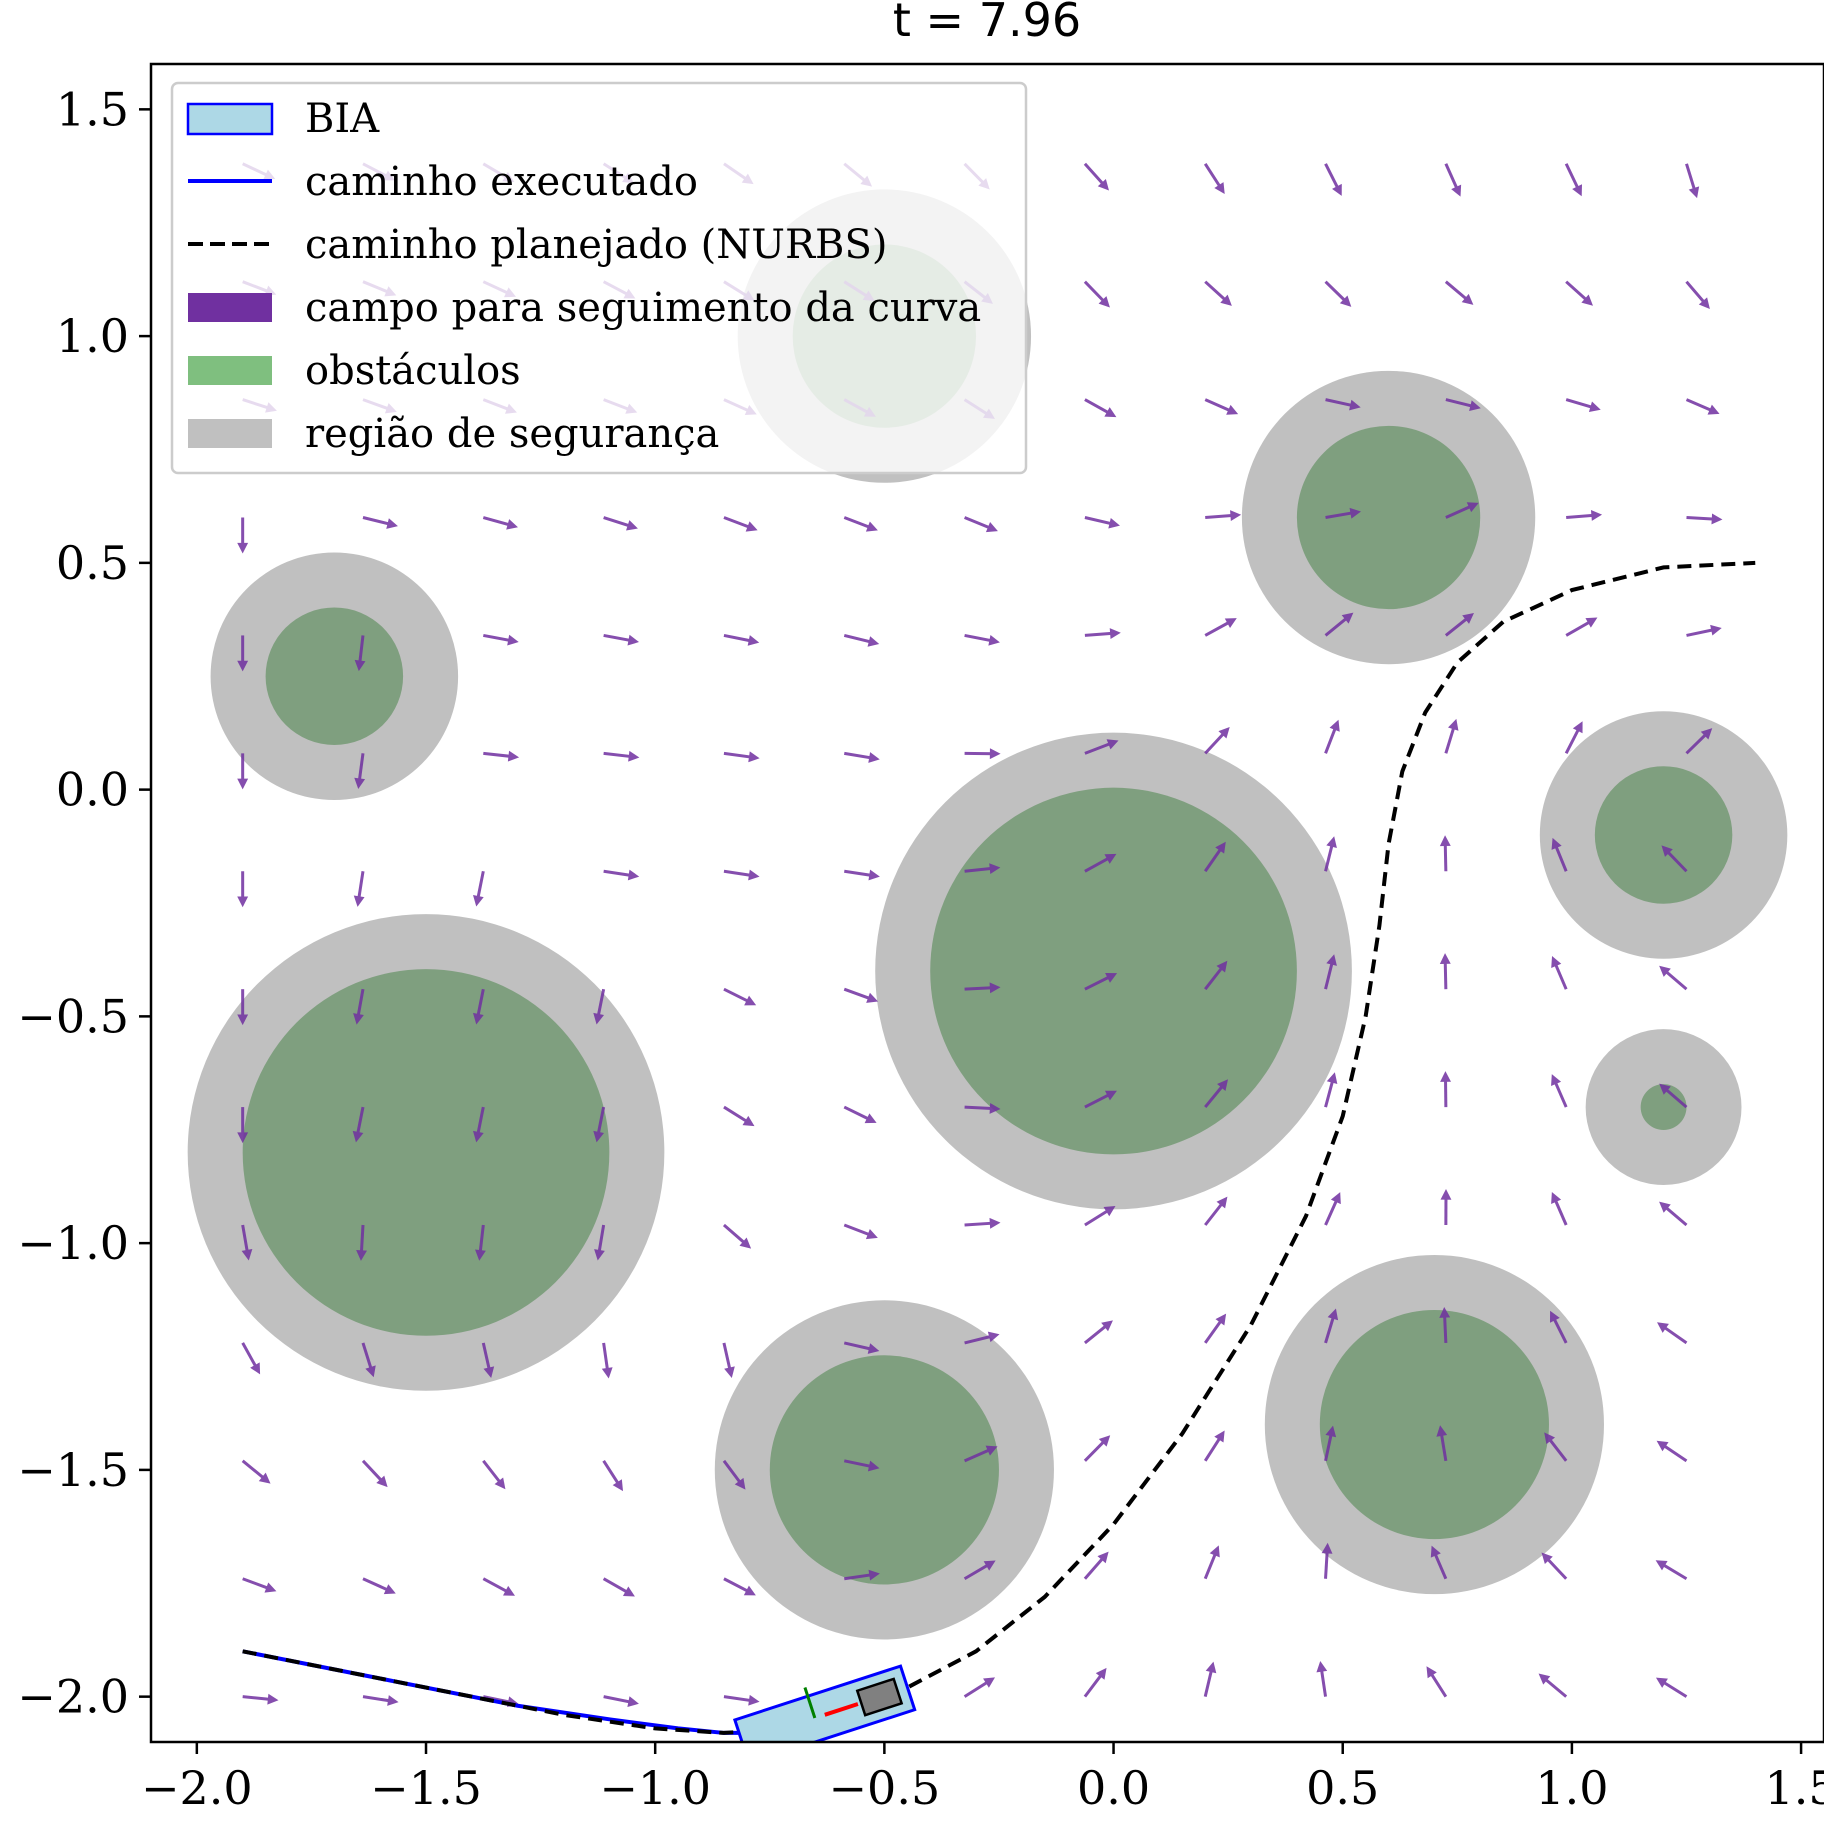  I want to click on legend-swatch-obstacles, so click(230, 370).